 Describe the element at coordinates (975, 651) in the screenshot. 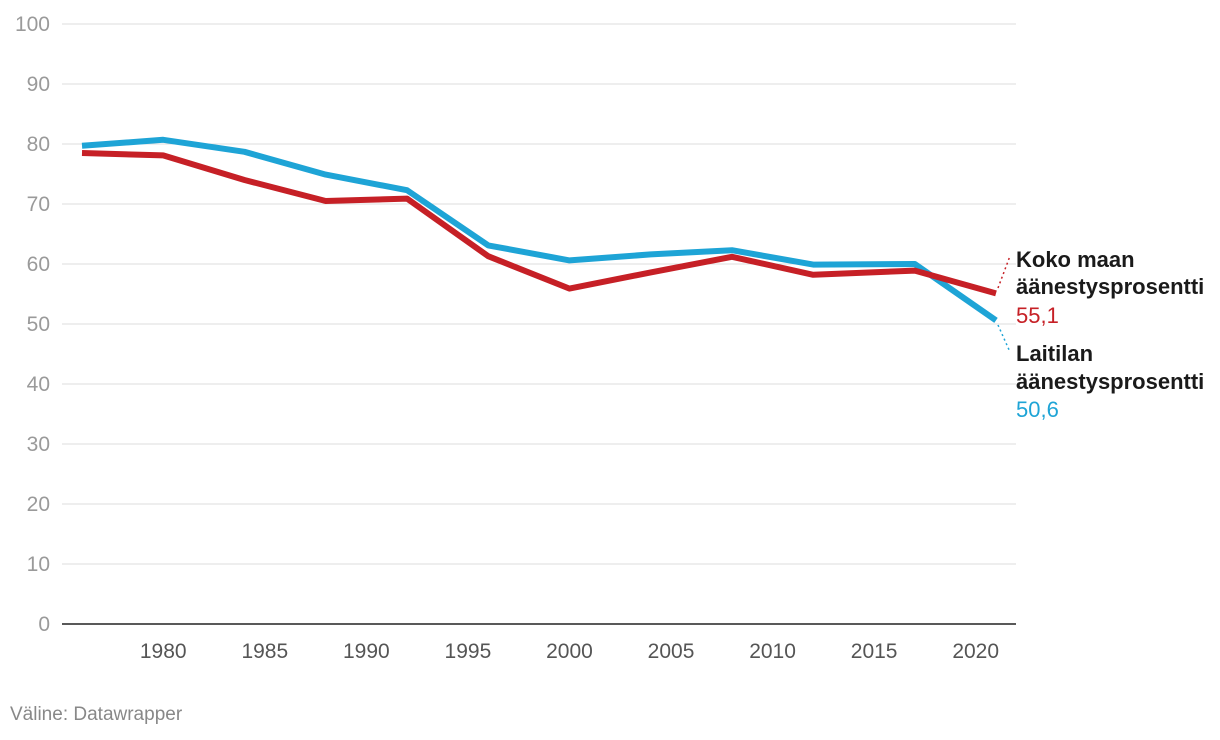

I see `x-tick-label-2020: 2020` at that location.